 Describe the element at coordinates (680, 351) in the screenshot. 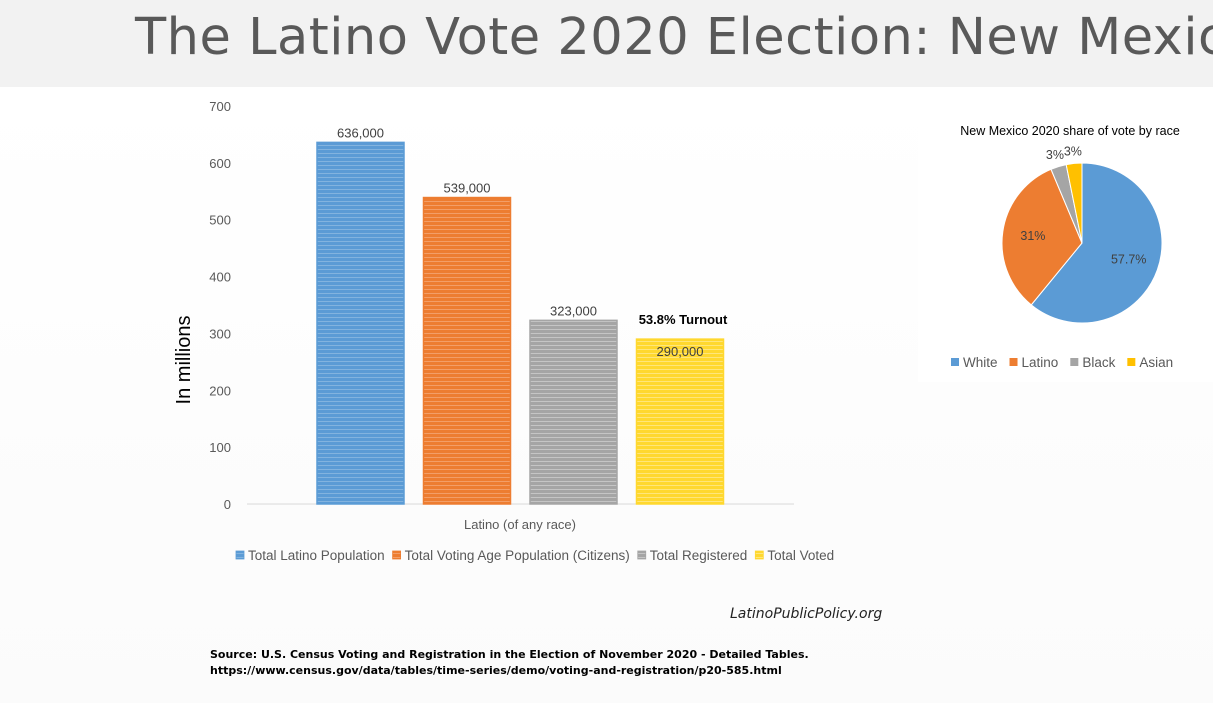

I see `bar-value-label: 290,000` at that location.